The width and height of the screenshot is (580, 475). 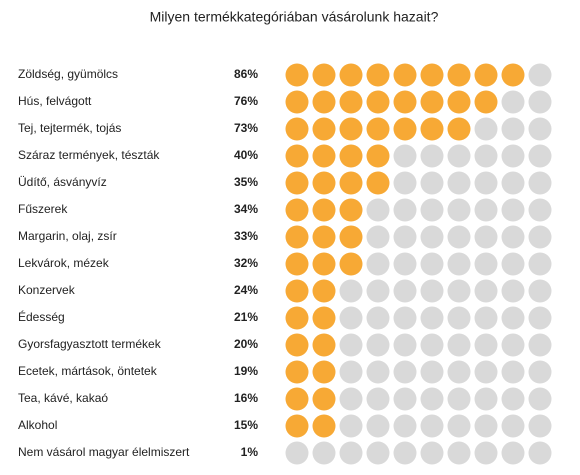 I want to click on category-label: Konzervek, so click(x=47, y=290).